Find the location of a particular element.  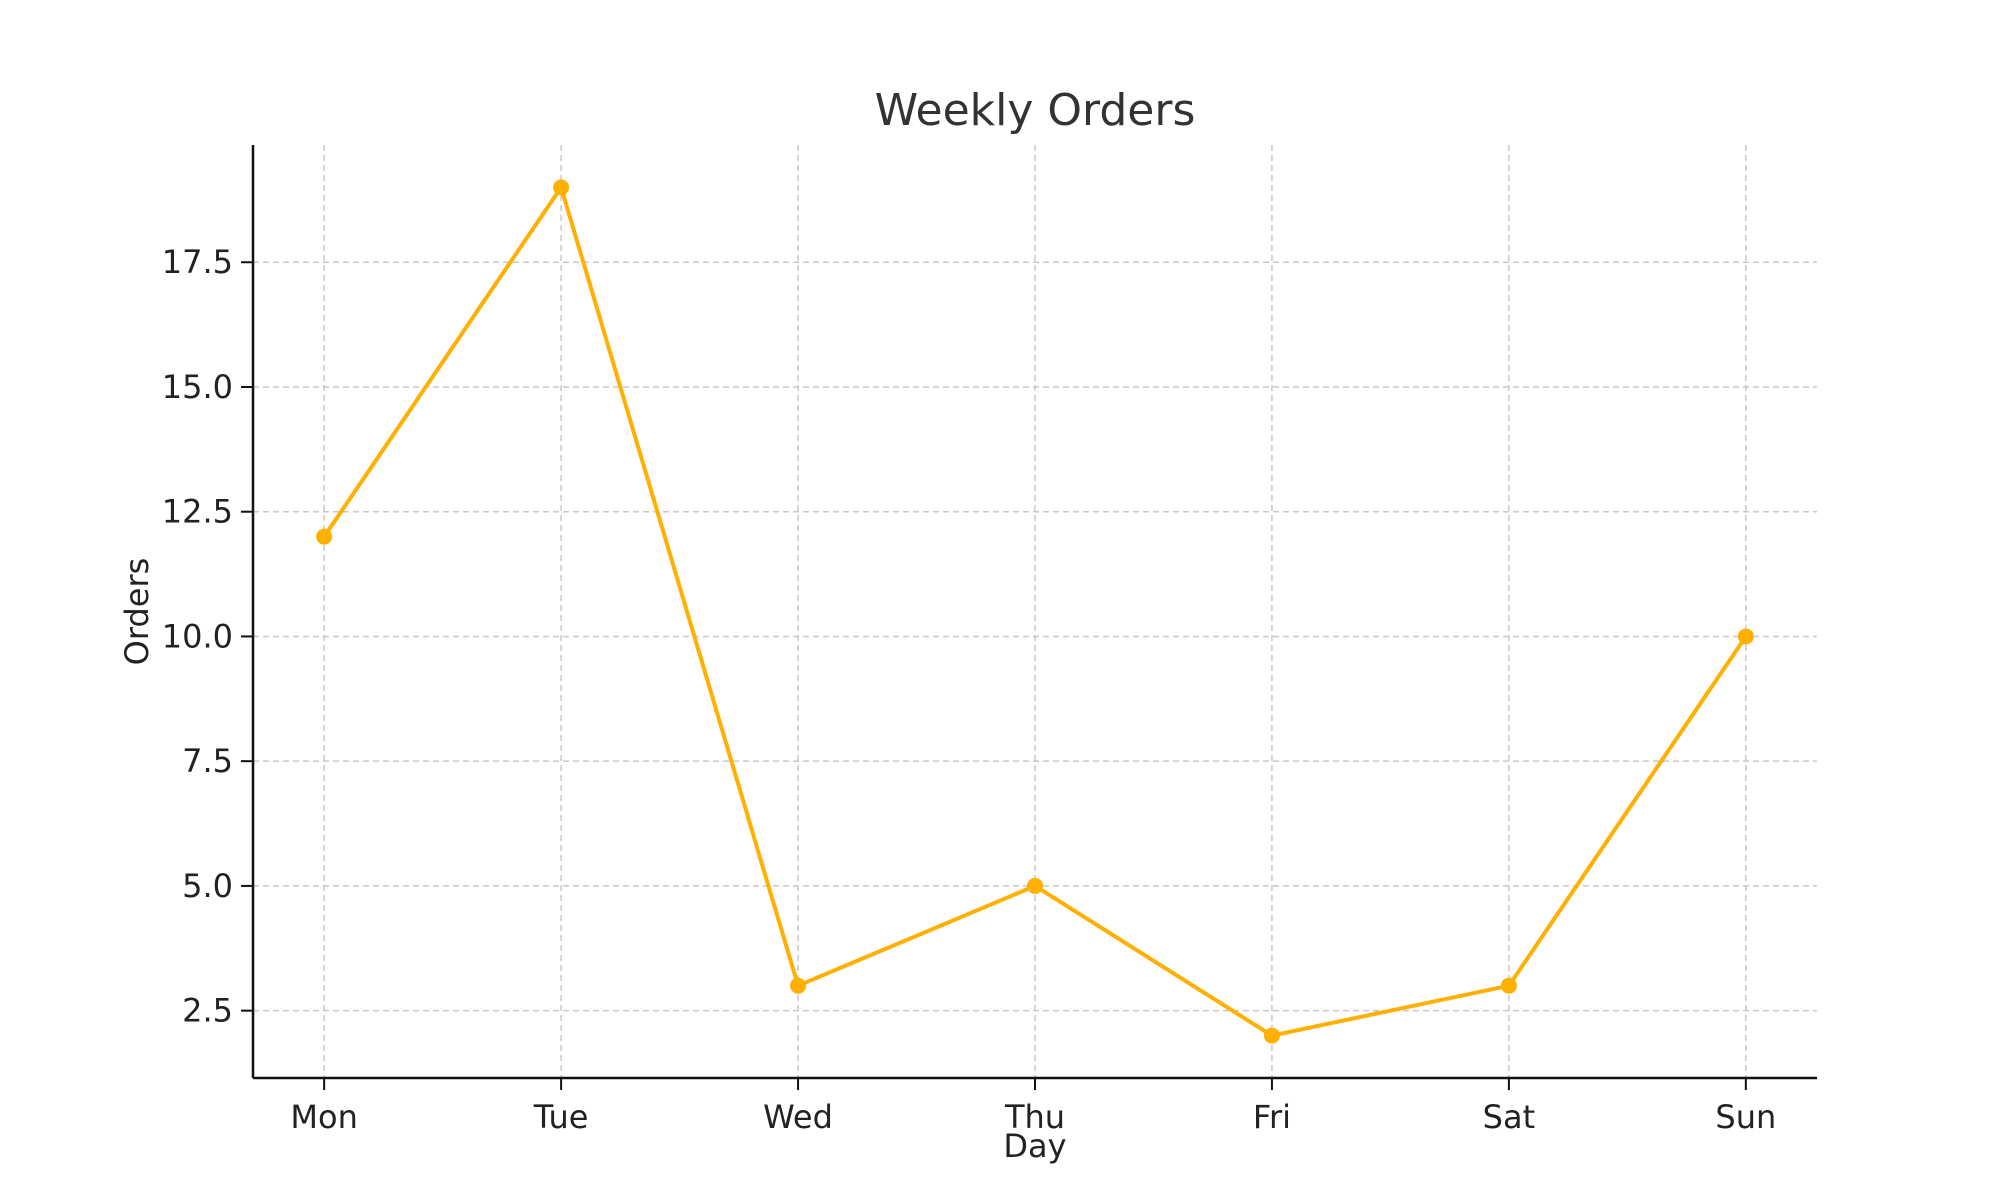

data-point-fri is located at coordinates (1271, 1035).